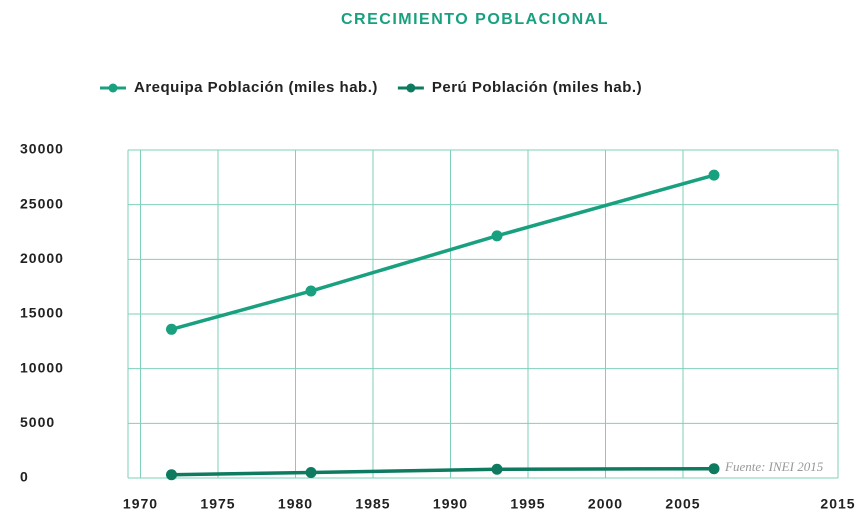 The image size is (866, 522). I want to click on x-tick-label: 1970, so click(140, 504).